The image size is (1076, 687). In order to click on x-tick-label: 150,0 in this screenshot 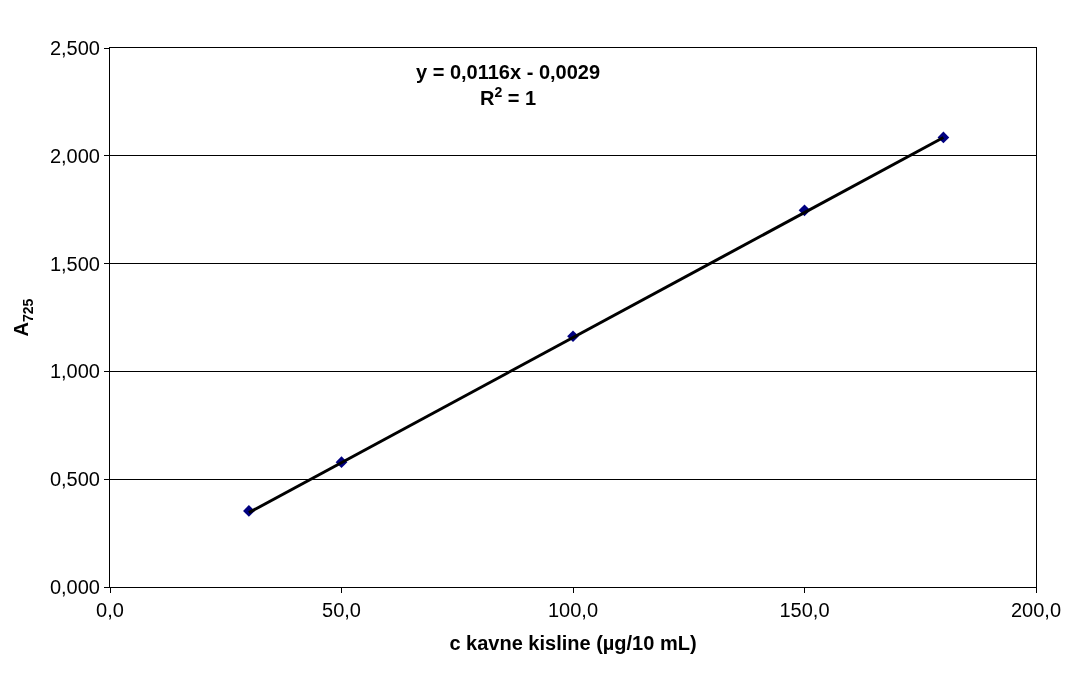, I will do `click(804, 610)`.